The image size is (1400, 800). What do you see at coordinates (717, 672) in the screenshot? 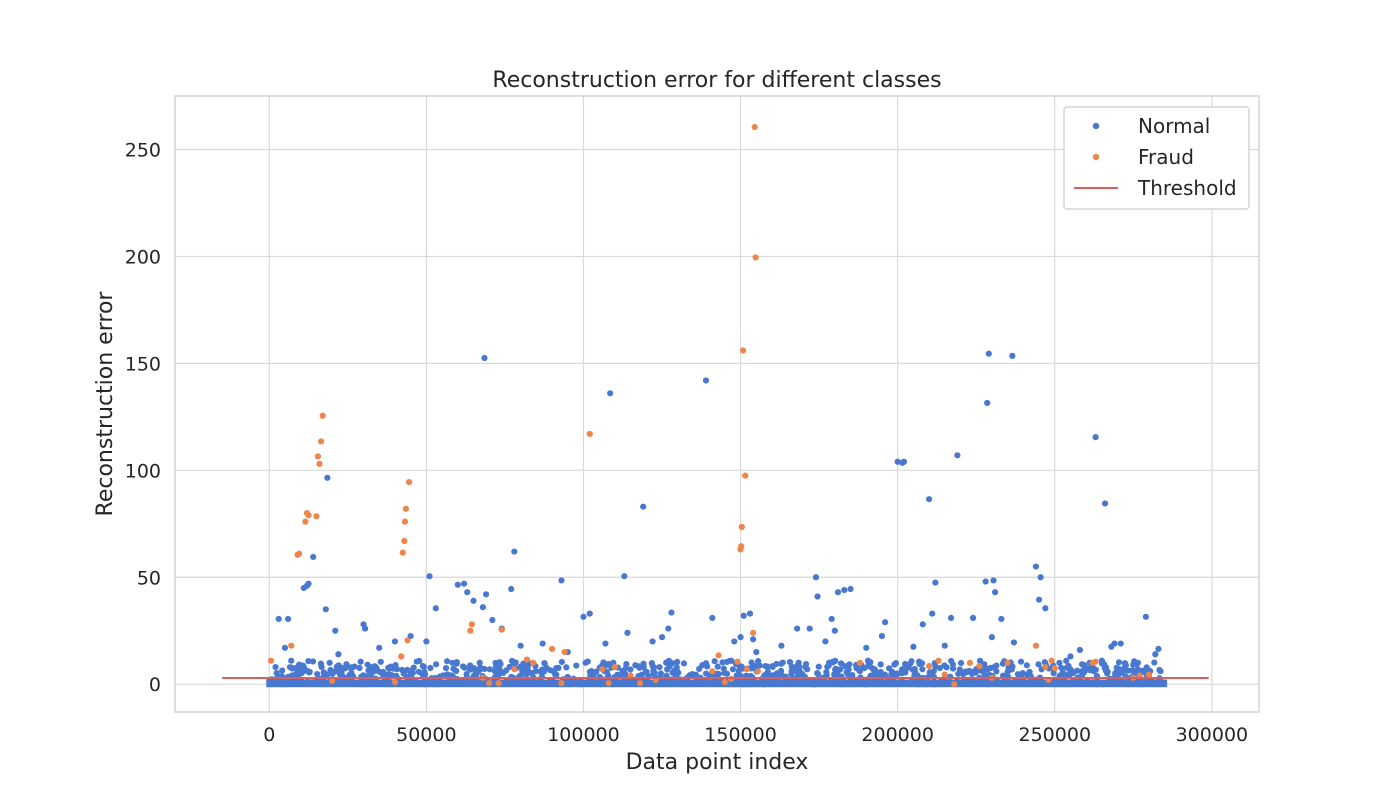
I see `normal-dense-band` at bounding box center [717, 672].